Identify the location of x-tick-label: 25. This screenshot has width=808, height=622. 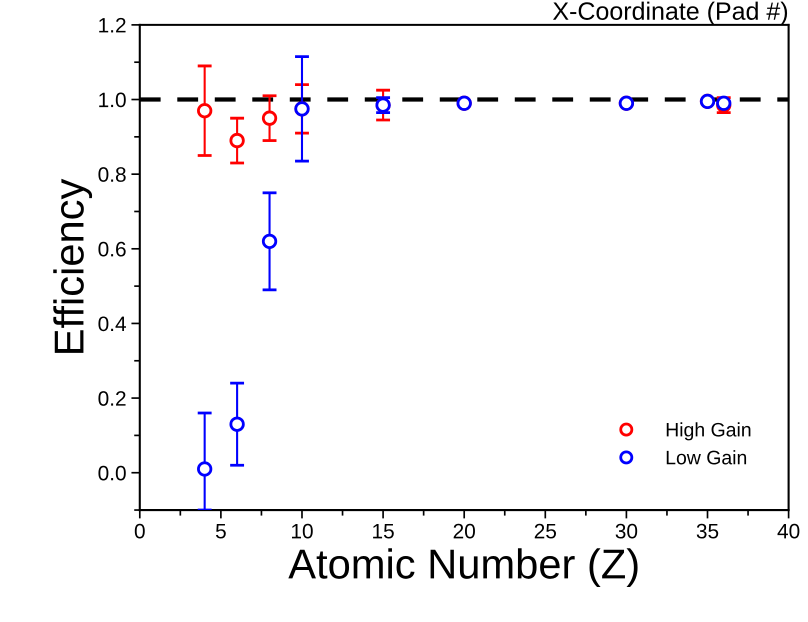
(545, 531).